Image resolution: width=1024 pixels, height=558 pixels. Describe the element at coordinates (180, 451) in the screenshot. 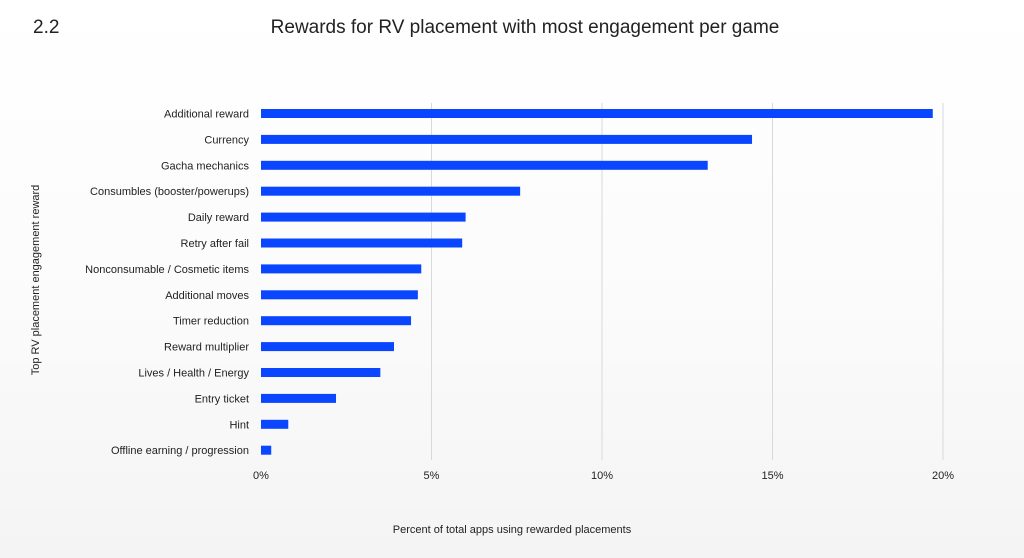

I see `category-label: Offline earning / progression` at that location.